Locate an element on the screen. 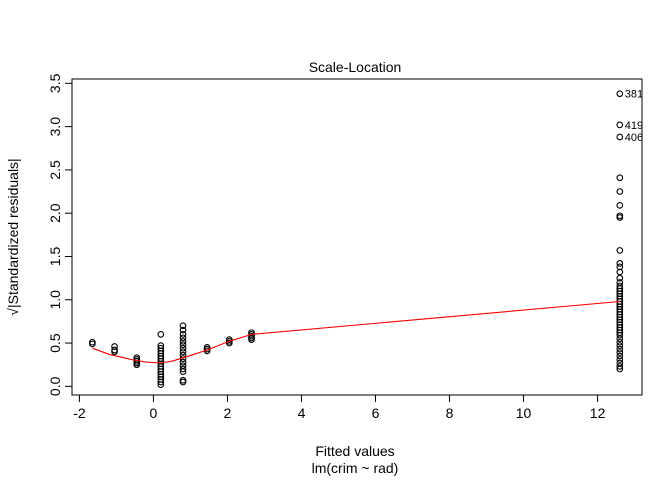 The width and height of the screenshot is (672, 480). outlier-label: 419 is located at coordinates (634, 126).